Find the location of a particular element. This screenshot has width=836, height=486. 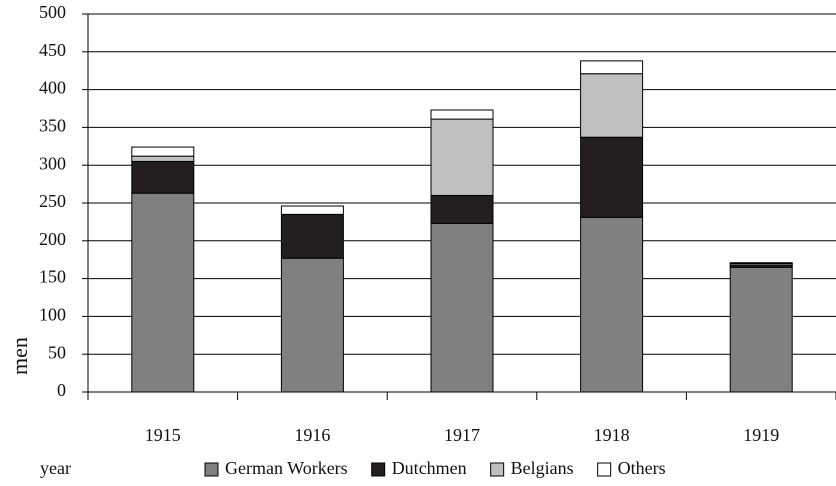

x-tick-label: 1919 is located at coordinates (761, 435).